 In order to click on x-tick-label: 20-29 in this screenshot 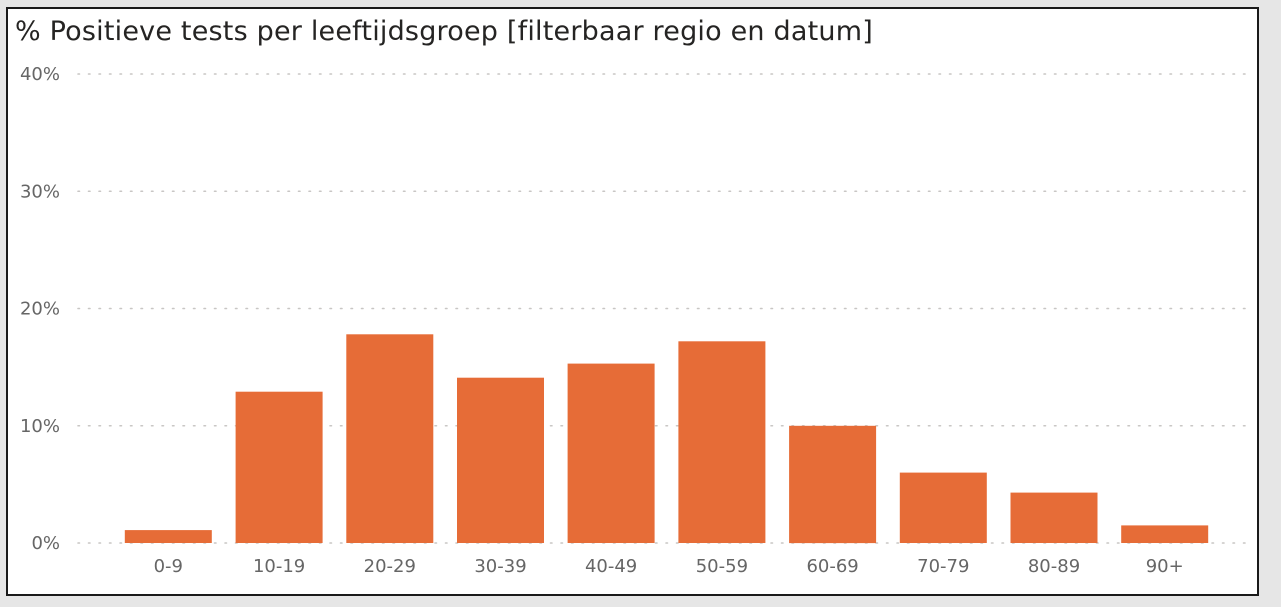, I will do `click(390, 566)`.